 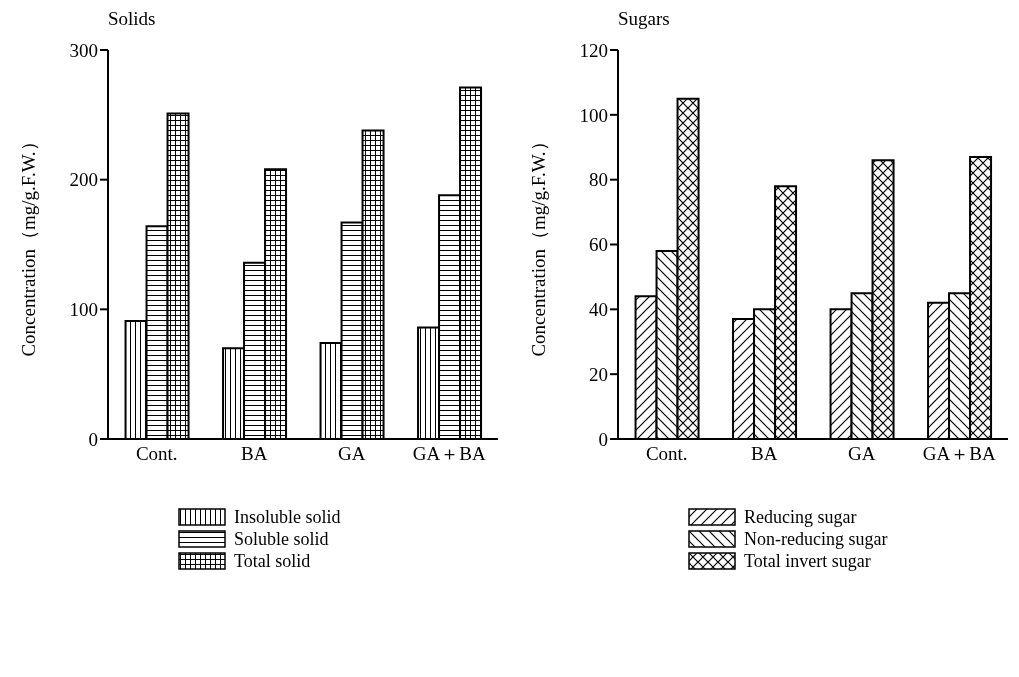 I want to click on y-tick-label: 40, so click(x=598, y=310).